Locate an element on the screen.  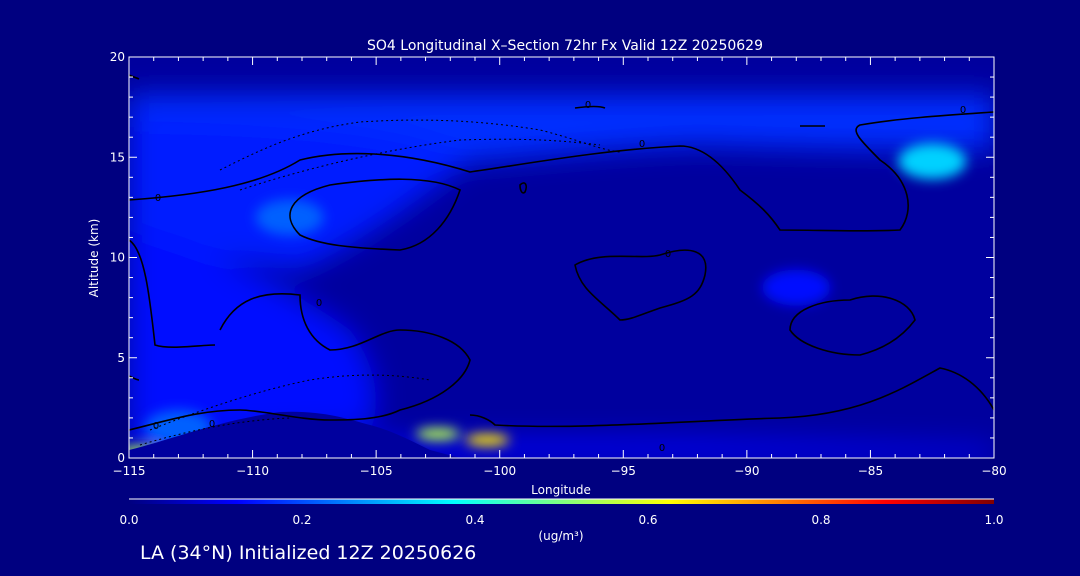
y-tick-label: 15 is located at coordinates (117, 157).